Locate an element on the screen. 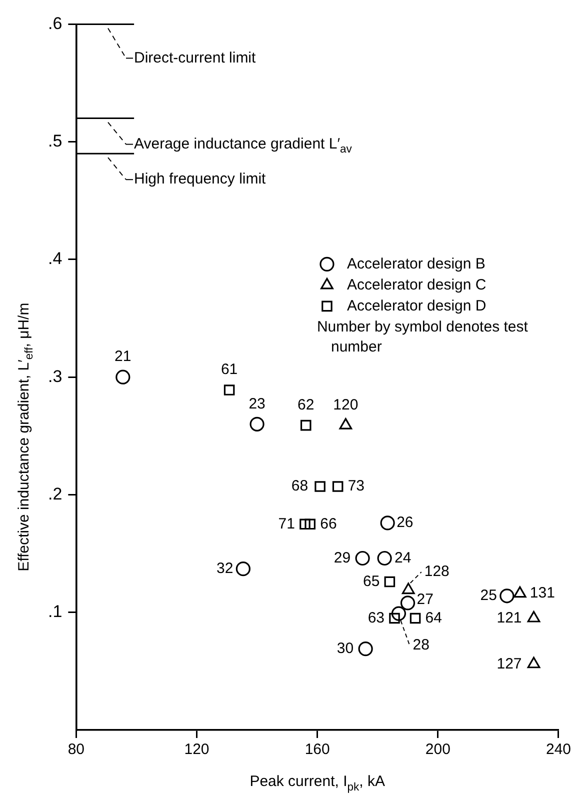 The width and height of the screenshot is (582, 804). annotation: 28 is located at coordinates (421, 645).